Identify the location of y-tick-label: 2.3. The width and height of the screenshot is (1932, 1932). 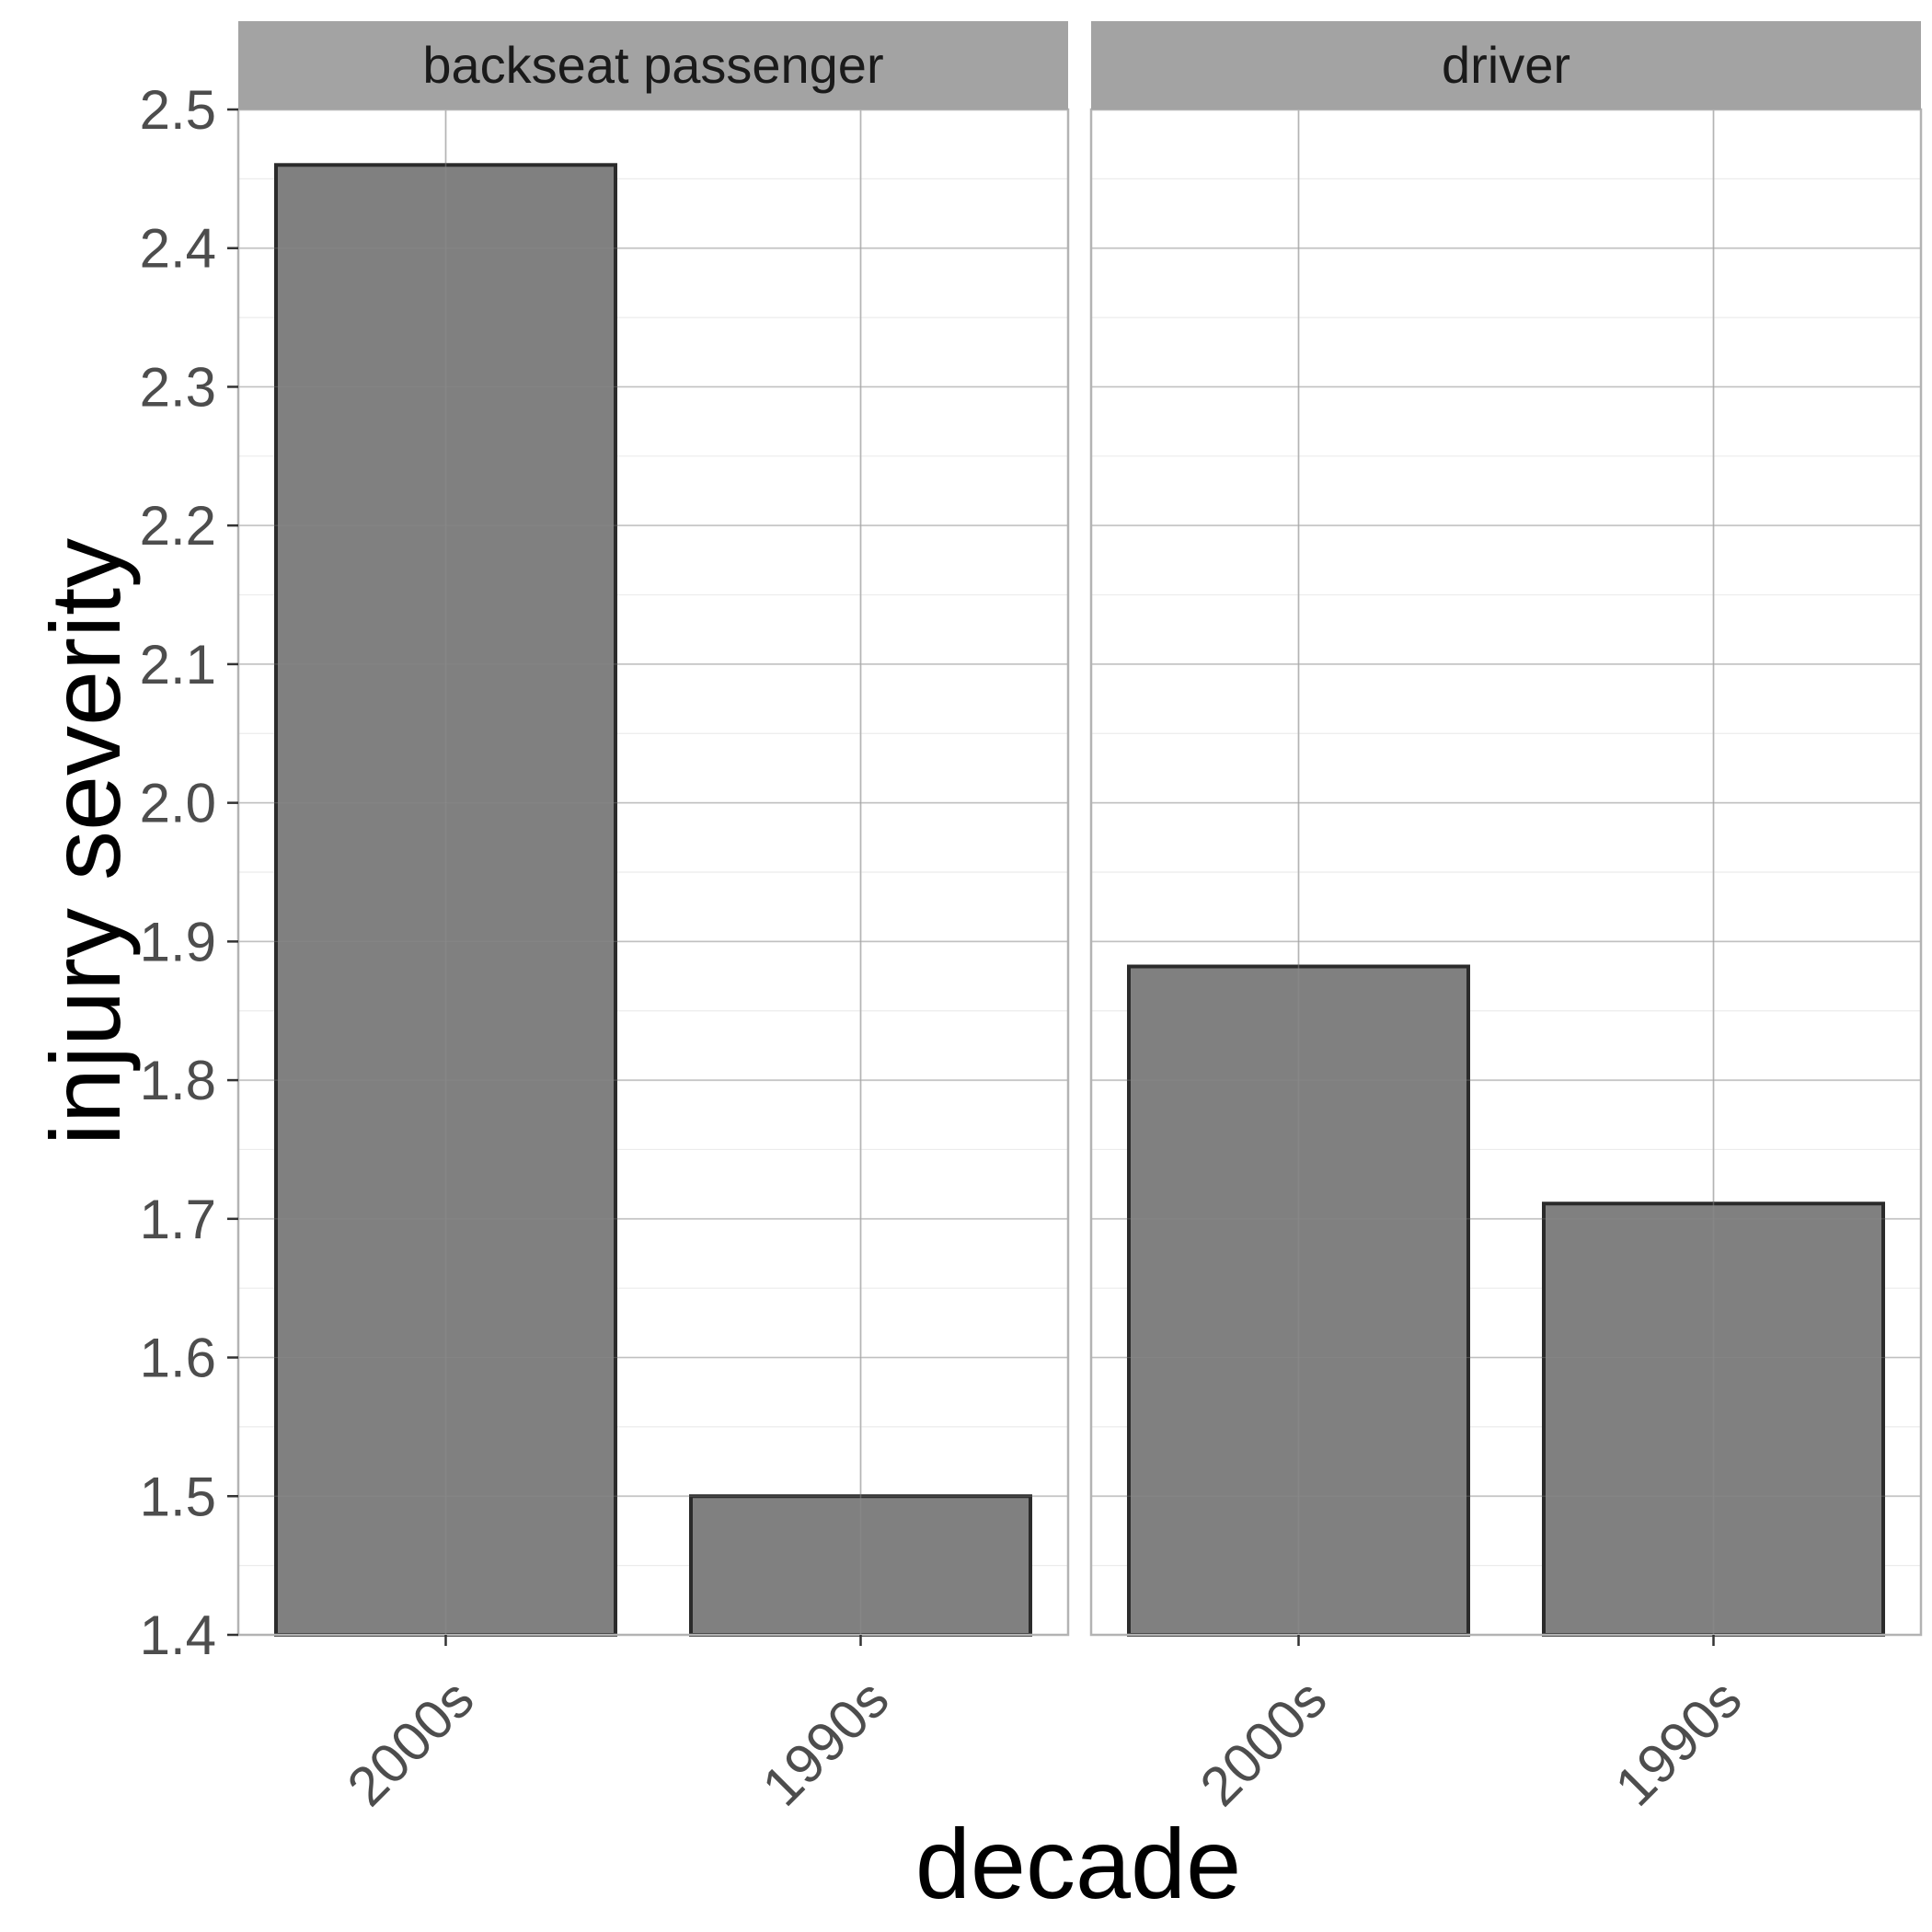
(178, 387).